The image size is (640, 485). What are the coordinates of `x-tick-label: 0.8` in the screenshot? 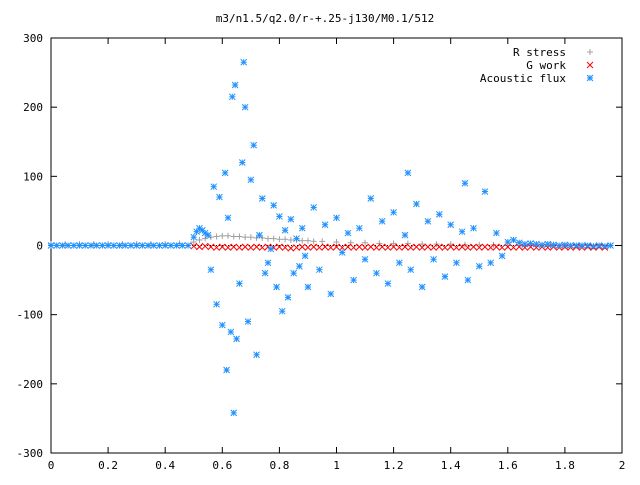 It's located at (279, 465).